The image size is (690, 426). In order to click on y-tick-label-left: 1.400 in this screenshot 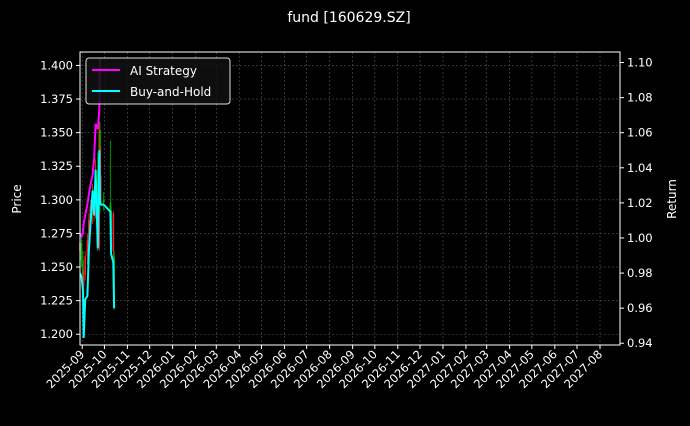, I will do `click(56, 65)`.